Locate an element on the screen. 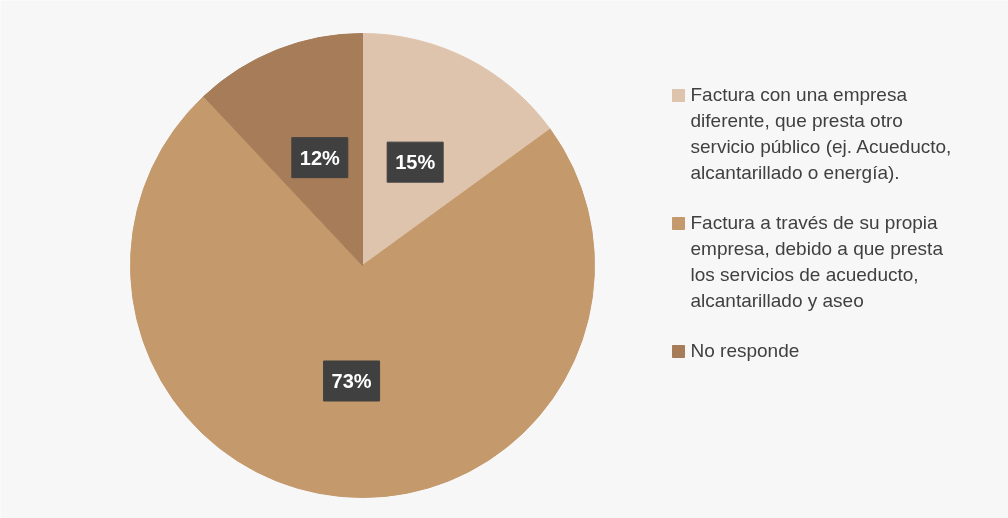 This screenshot has width=1008, height=518. data-label: 73% is located at coordinates (351, 380).